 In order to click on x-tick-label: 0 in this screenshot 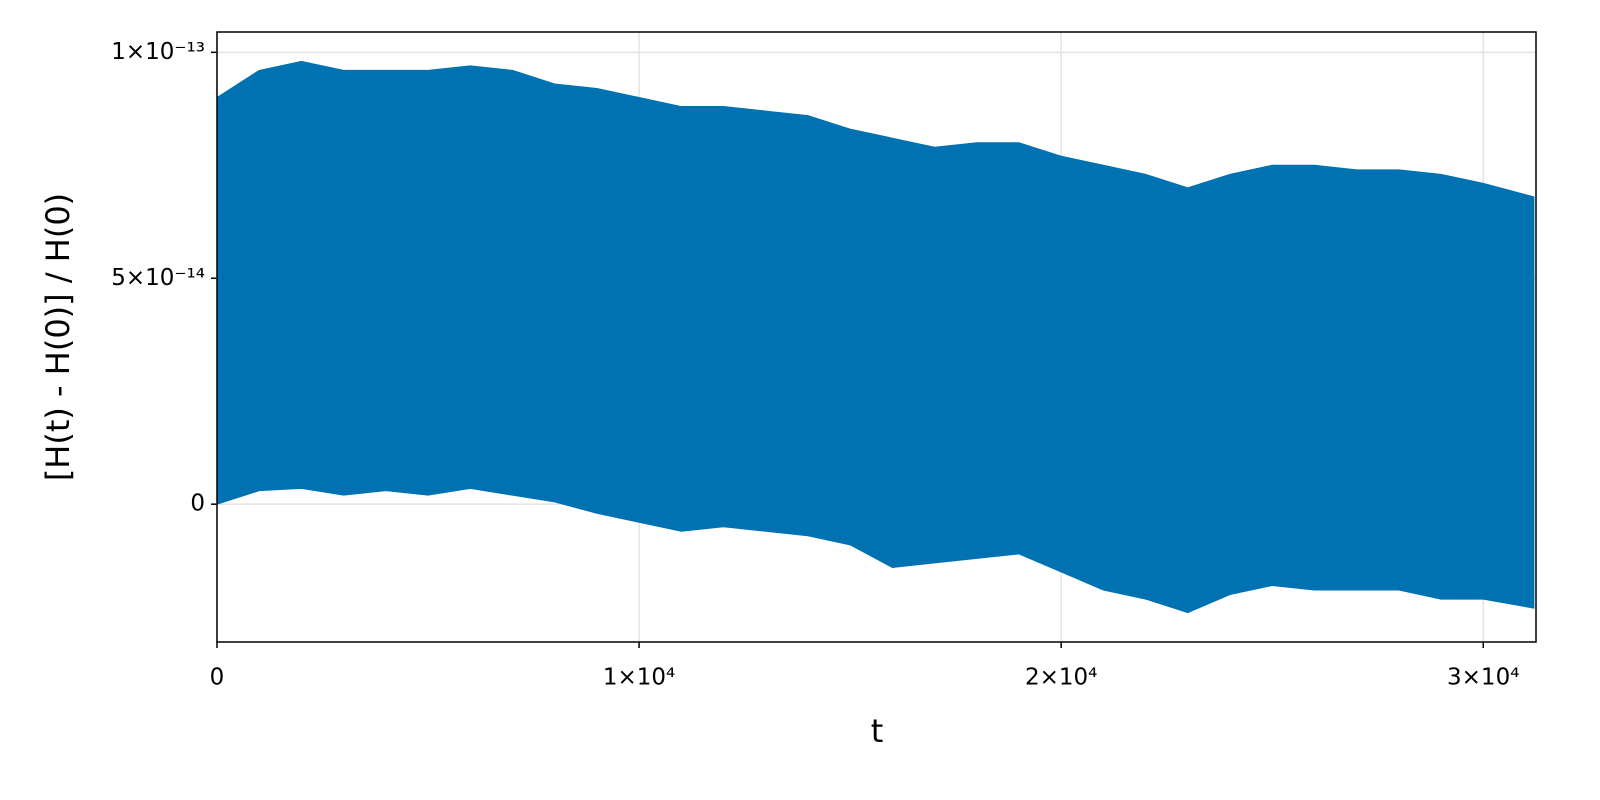, I will do `click(217, 678)`.